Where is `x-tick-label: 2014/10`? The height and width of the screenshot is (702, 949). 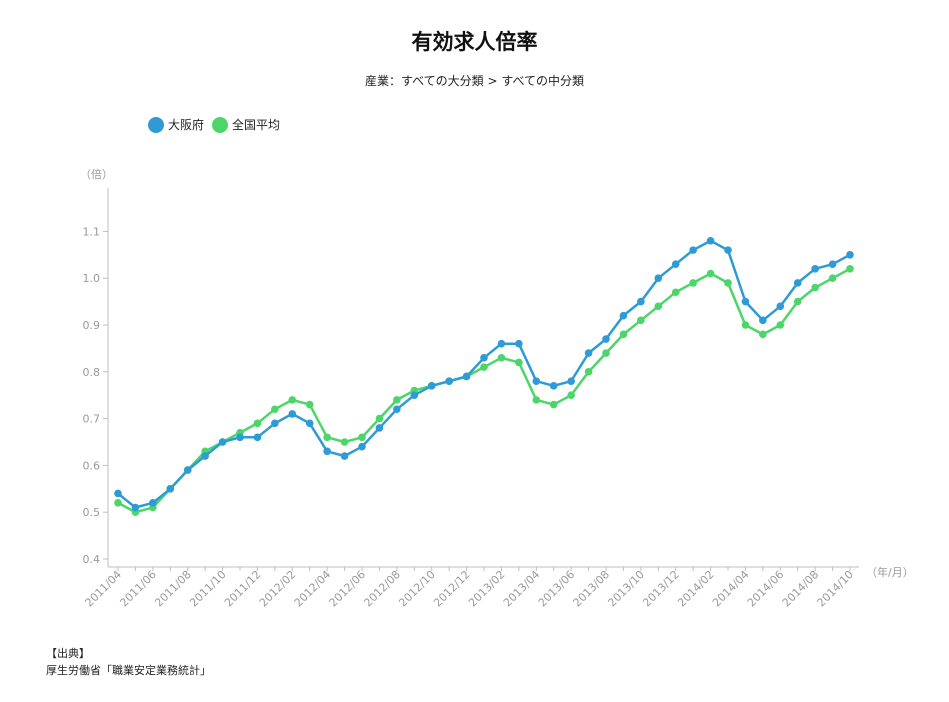
x-tick-label: 2014/10 is located at coordinates (836, 589).